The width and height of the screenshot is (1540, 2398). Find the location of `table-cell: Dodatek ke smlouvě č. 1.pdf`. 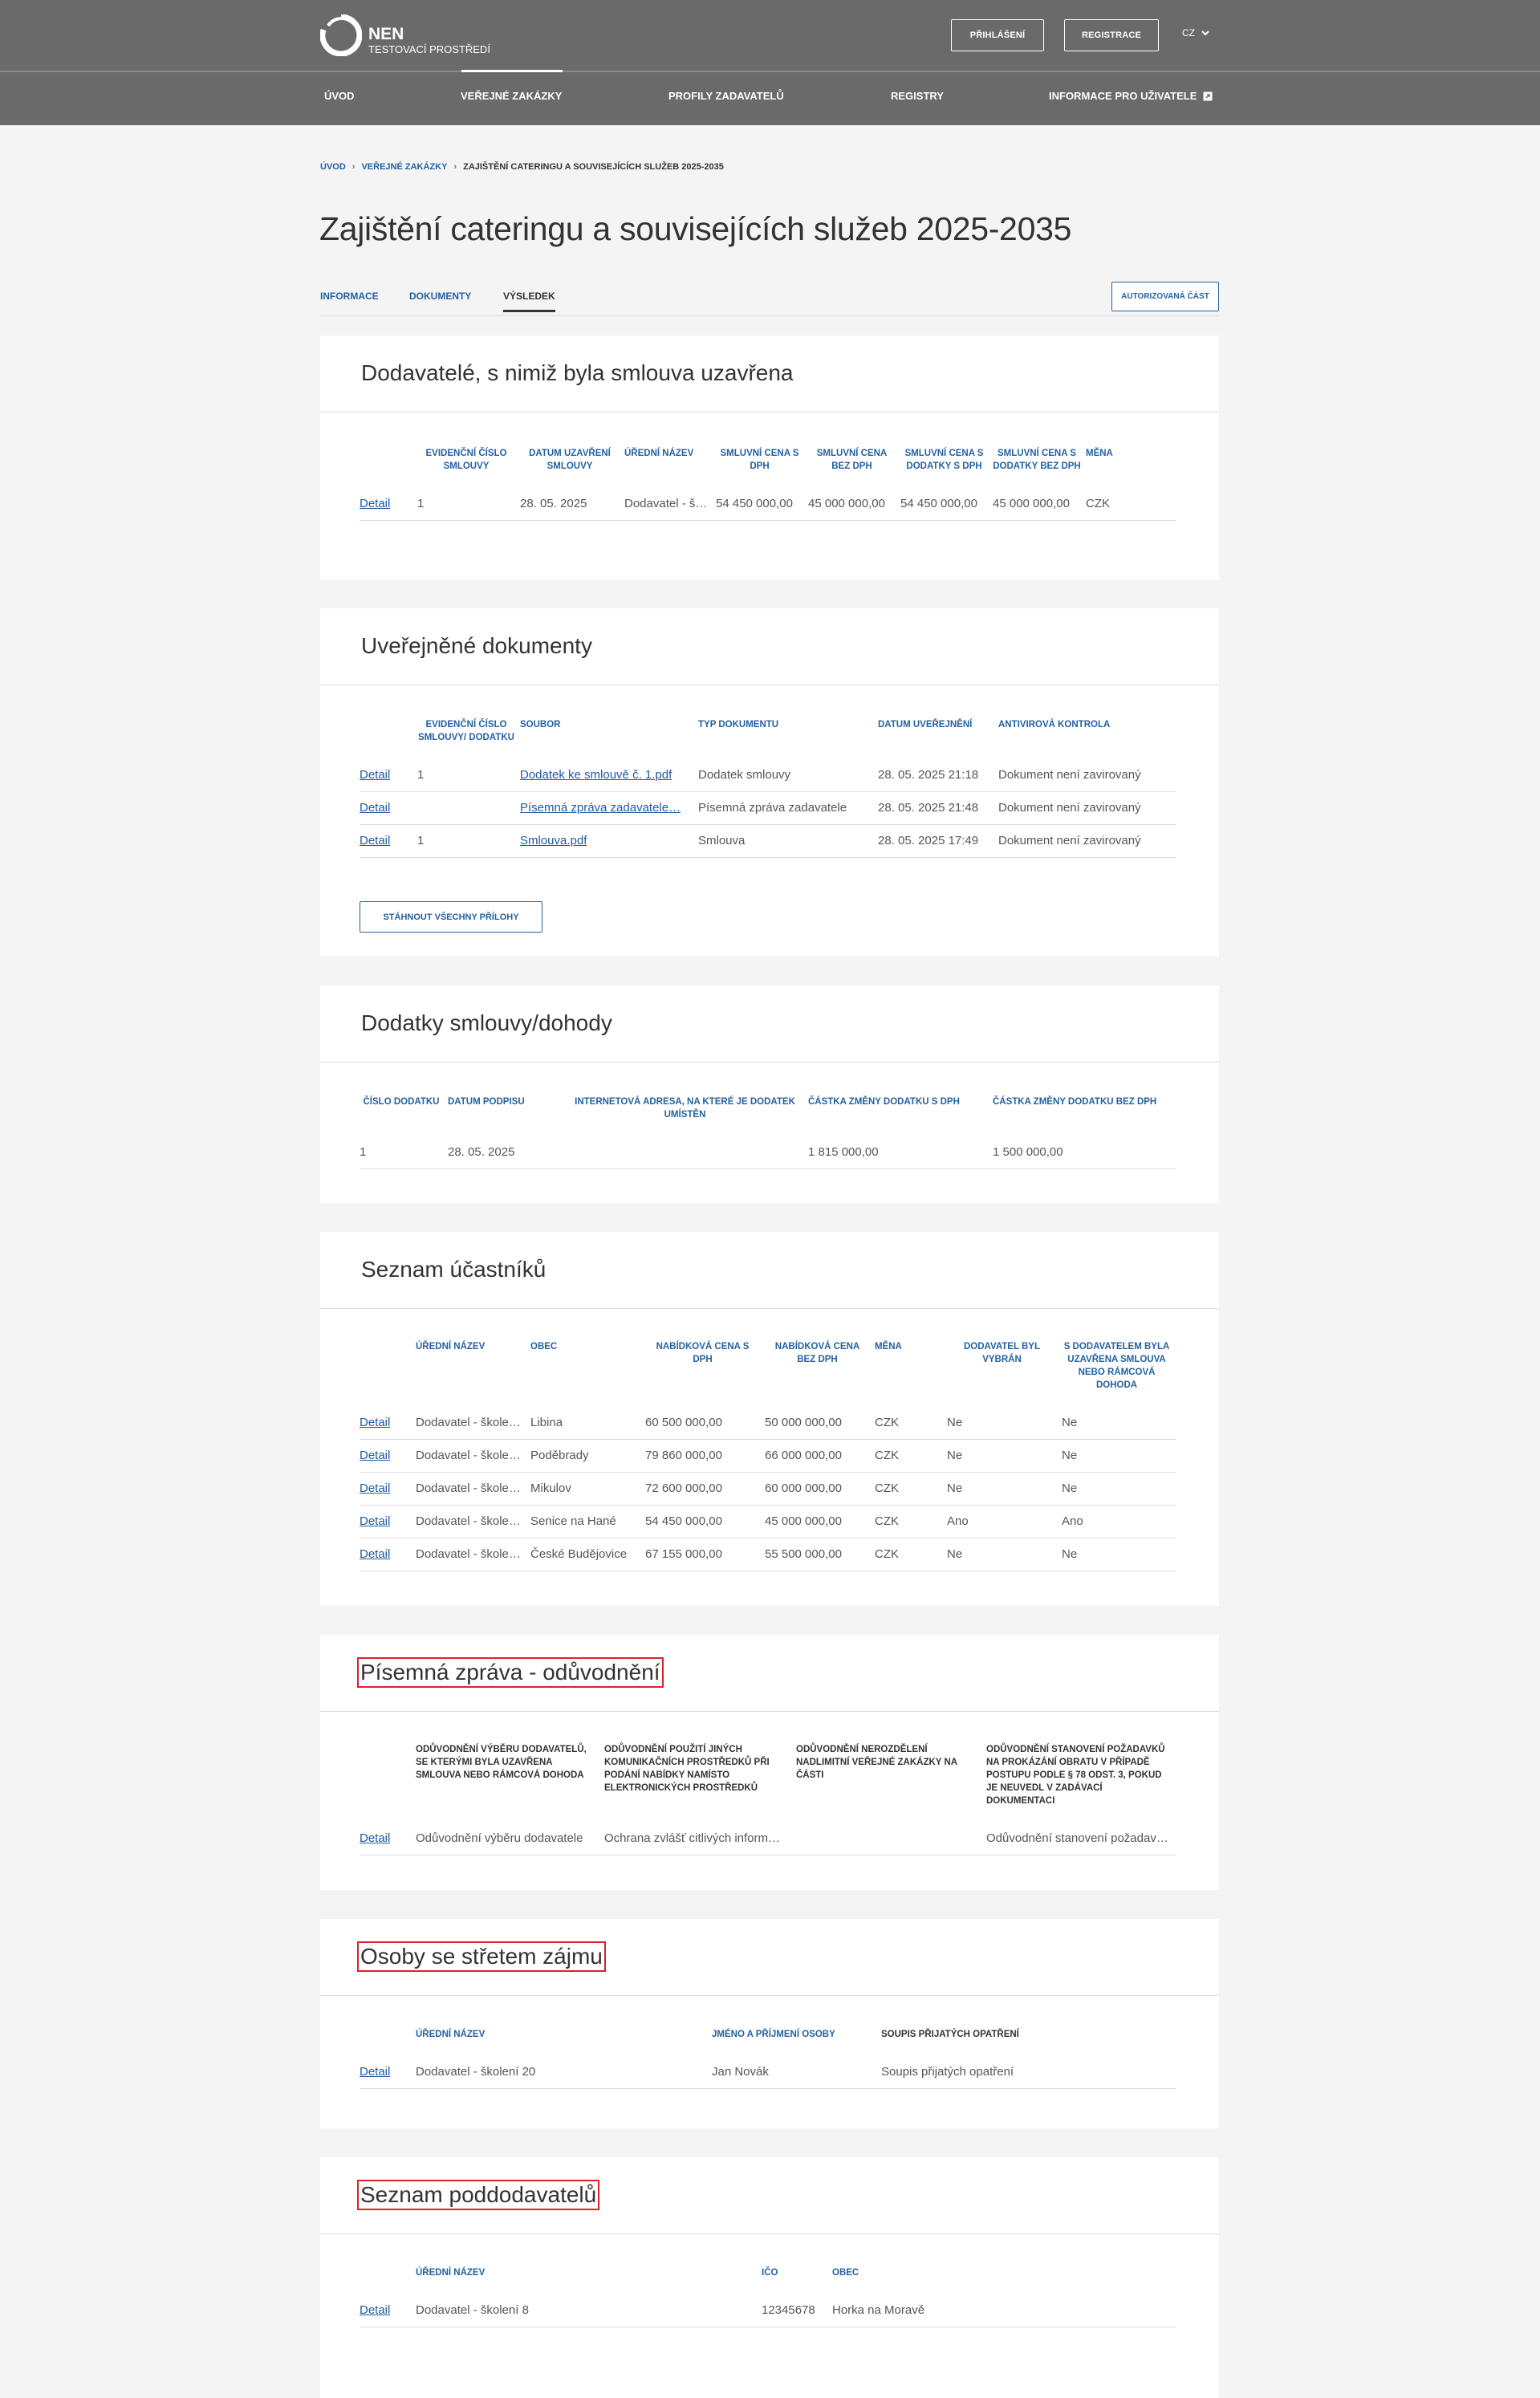

table-cell: Dodatek ke smlouvě č. 1.pdf is located at coordinates (609, 775).